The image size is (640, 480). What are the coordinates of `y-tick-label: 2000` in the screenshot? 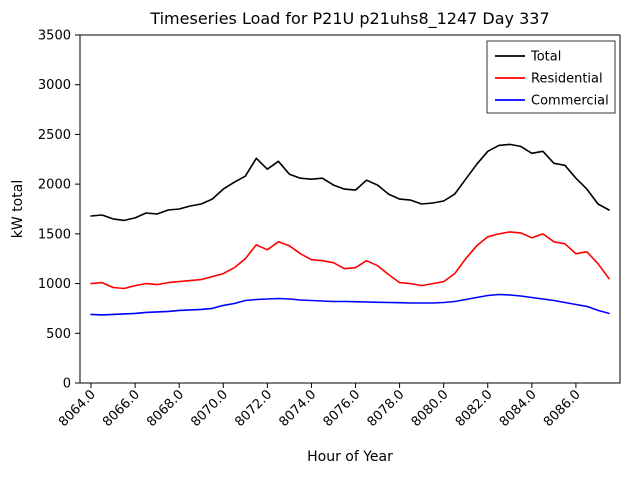 It's located at (54, 185).